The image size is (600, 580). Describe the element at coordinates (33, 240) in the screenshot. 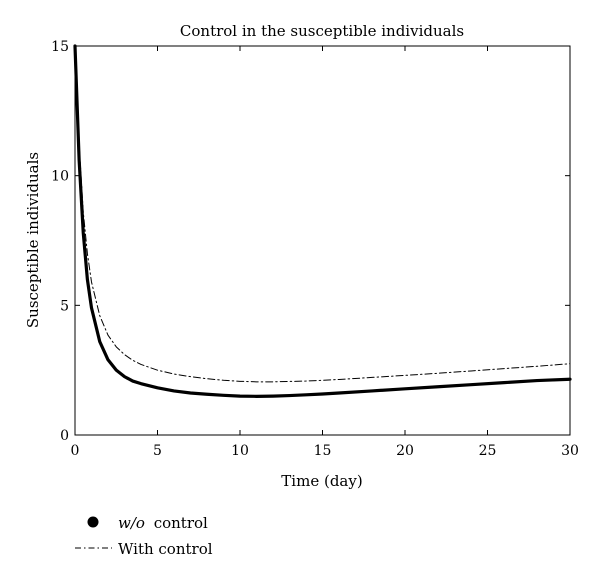

I see `y-axis-label: Susceptible individuals` at that location.